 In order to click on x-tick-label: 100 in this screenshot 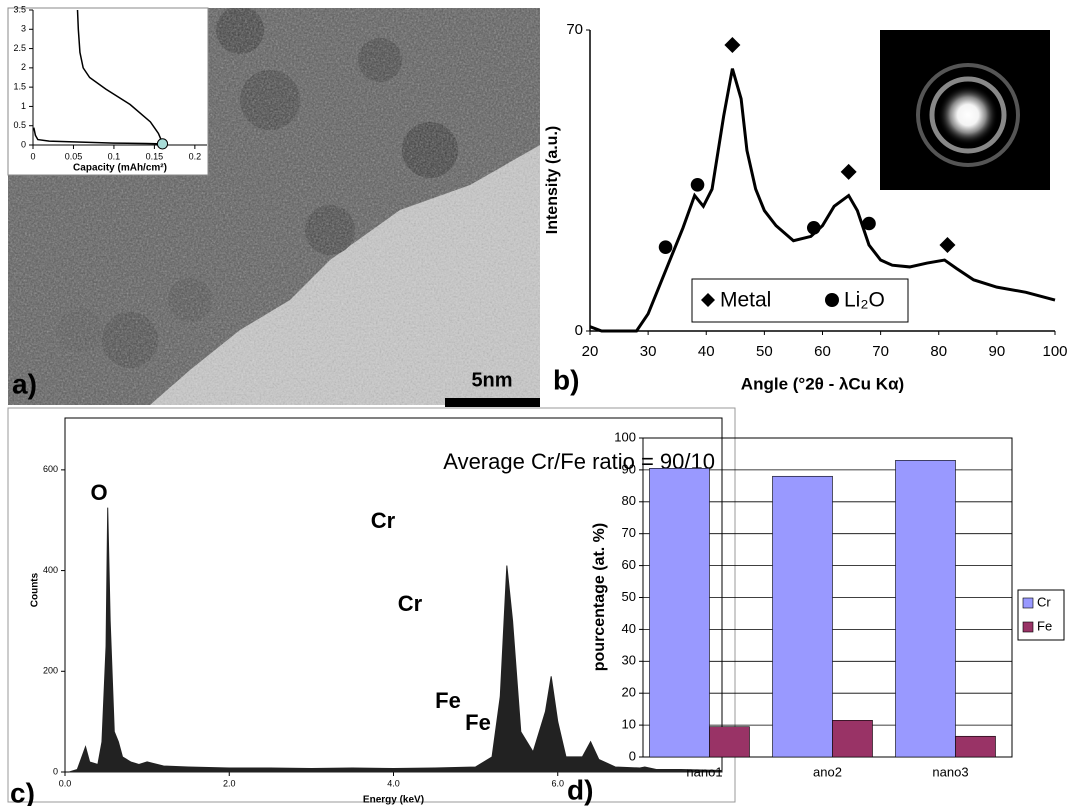, I will do `click(1054, 351)`.